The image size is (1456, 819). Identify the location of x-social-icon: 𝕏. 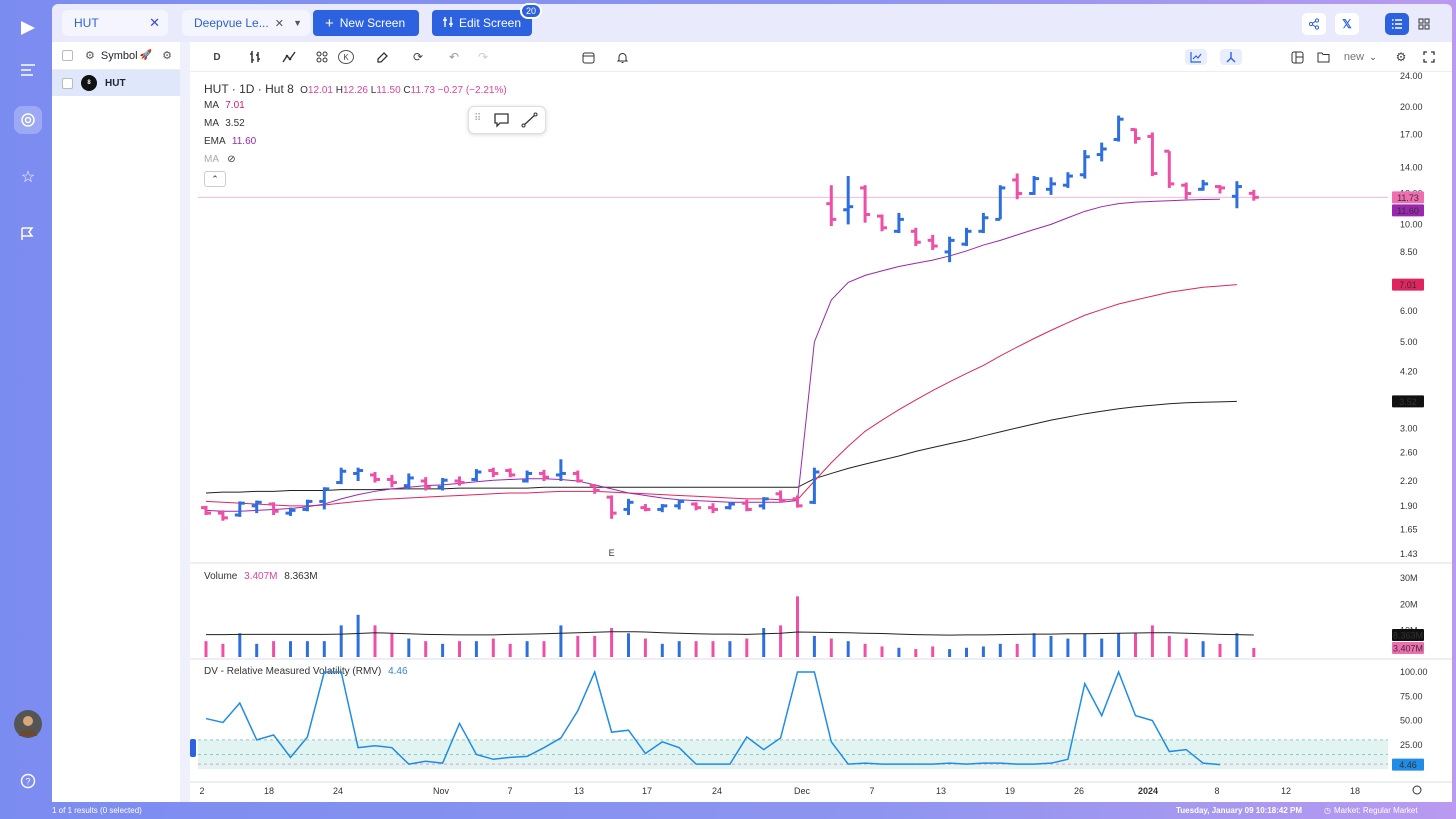
(1347, 24).